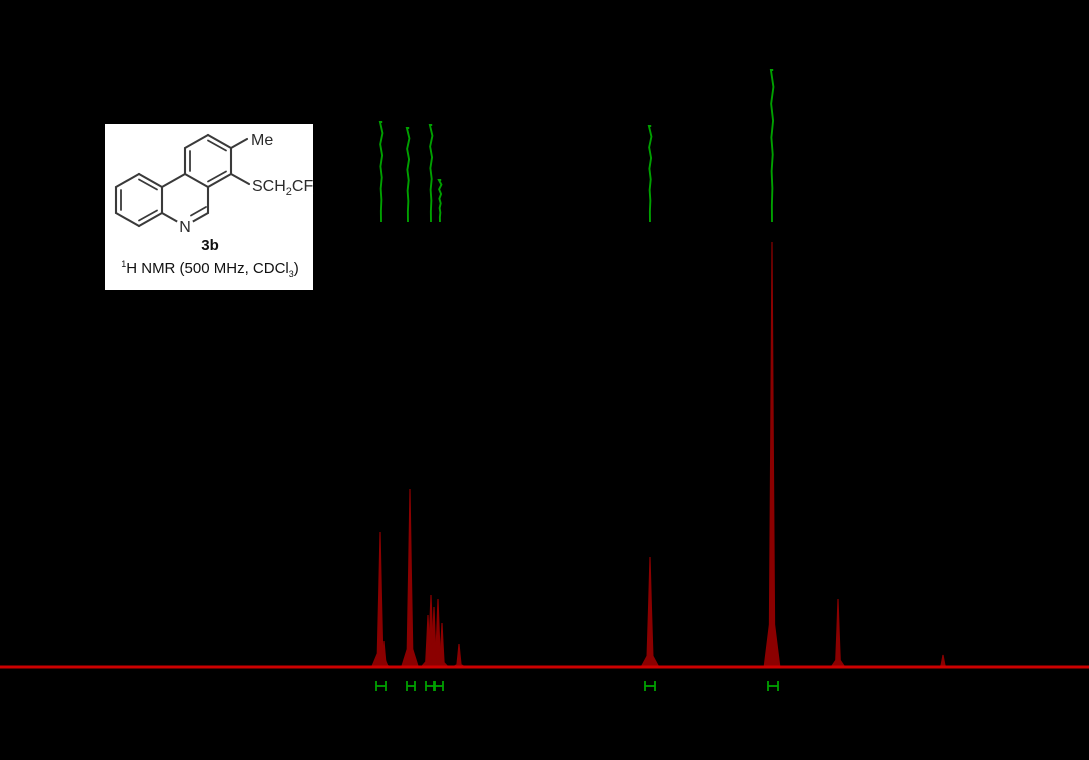 This screenshot has height=760, width=1089. What do you see at coordinates (380, 599) in the screenshot?
I see `peak-p1` at bounding box center [380, 599].